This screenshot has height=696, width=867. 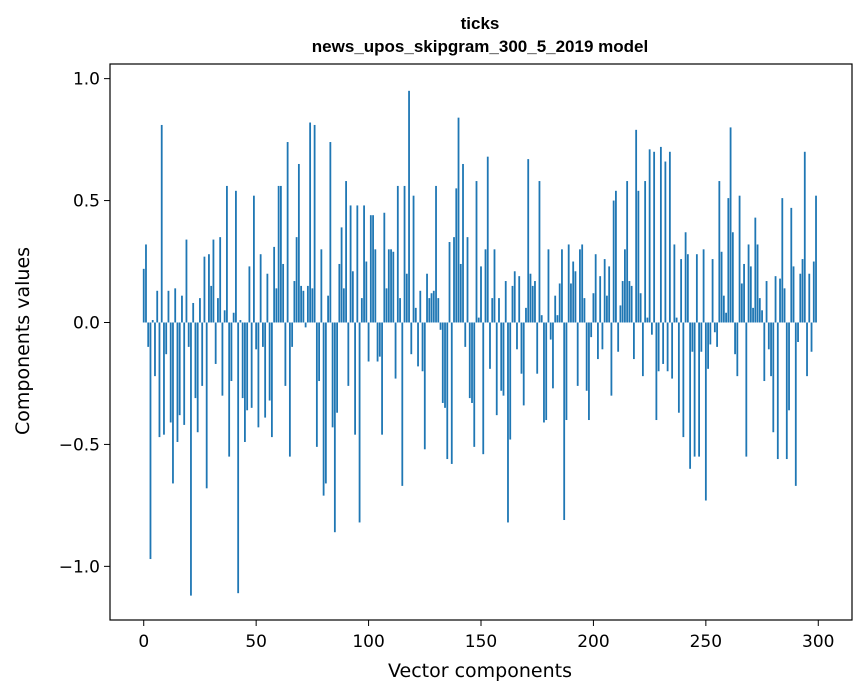 What do you see at coordinates (486, 636) in the screenshot?
I see `x-axis-ticks: 0 50 100 150 200 250 300` at bounding box center [486, 636].